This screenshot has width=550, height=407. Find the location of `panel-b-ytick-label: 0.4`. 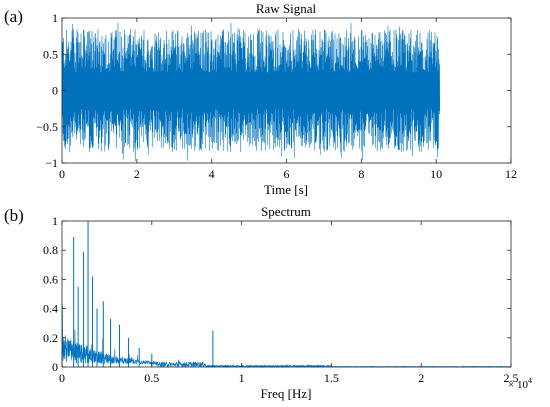

panel-b-ytick-label: 0.4 is located at coordinates (50, 309).